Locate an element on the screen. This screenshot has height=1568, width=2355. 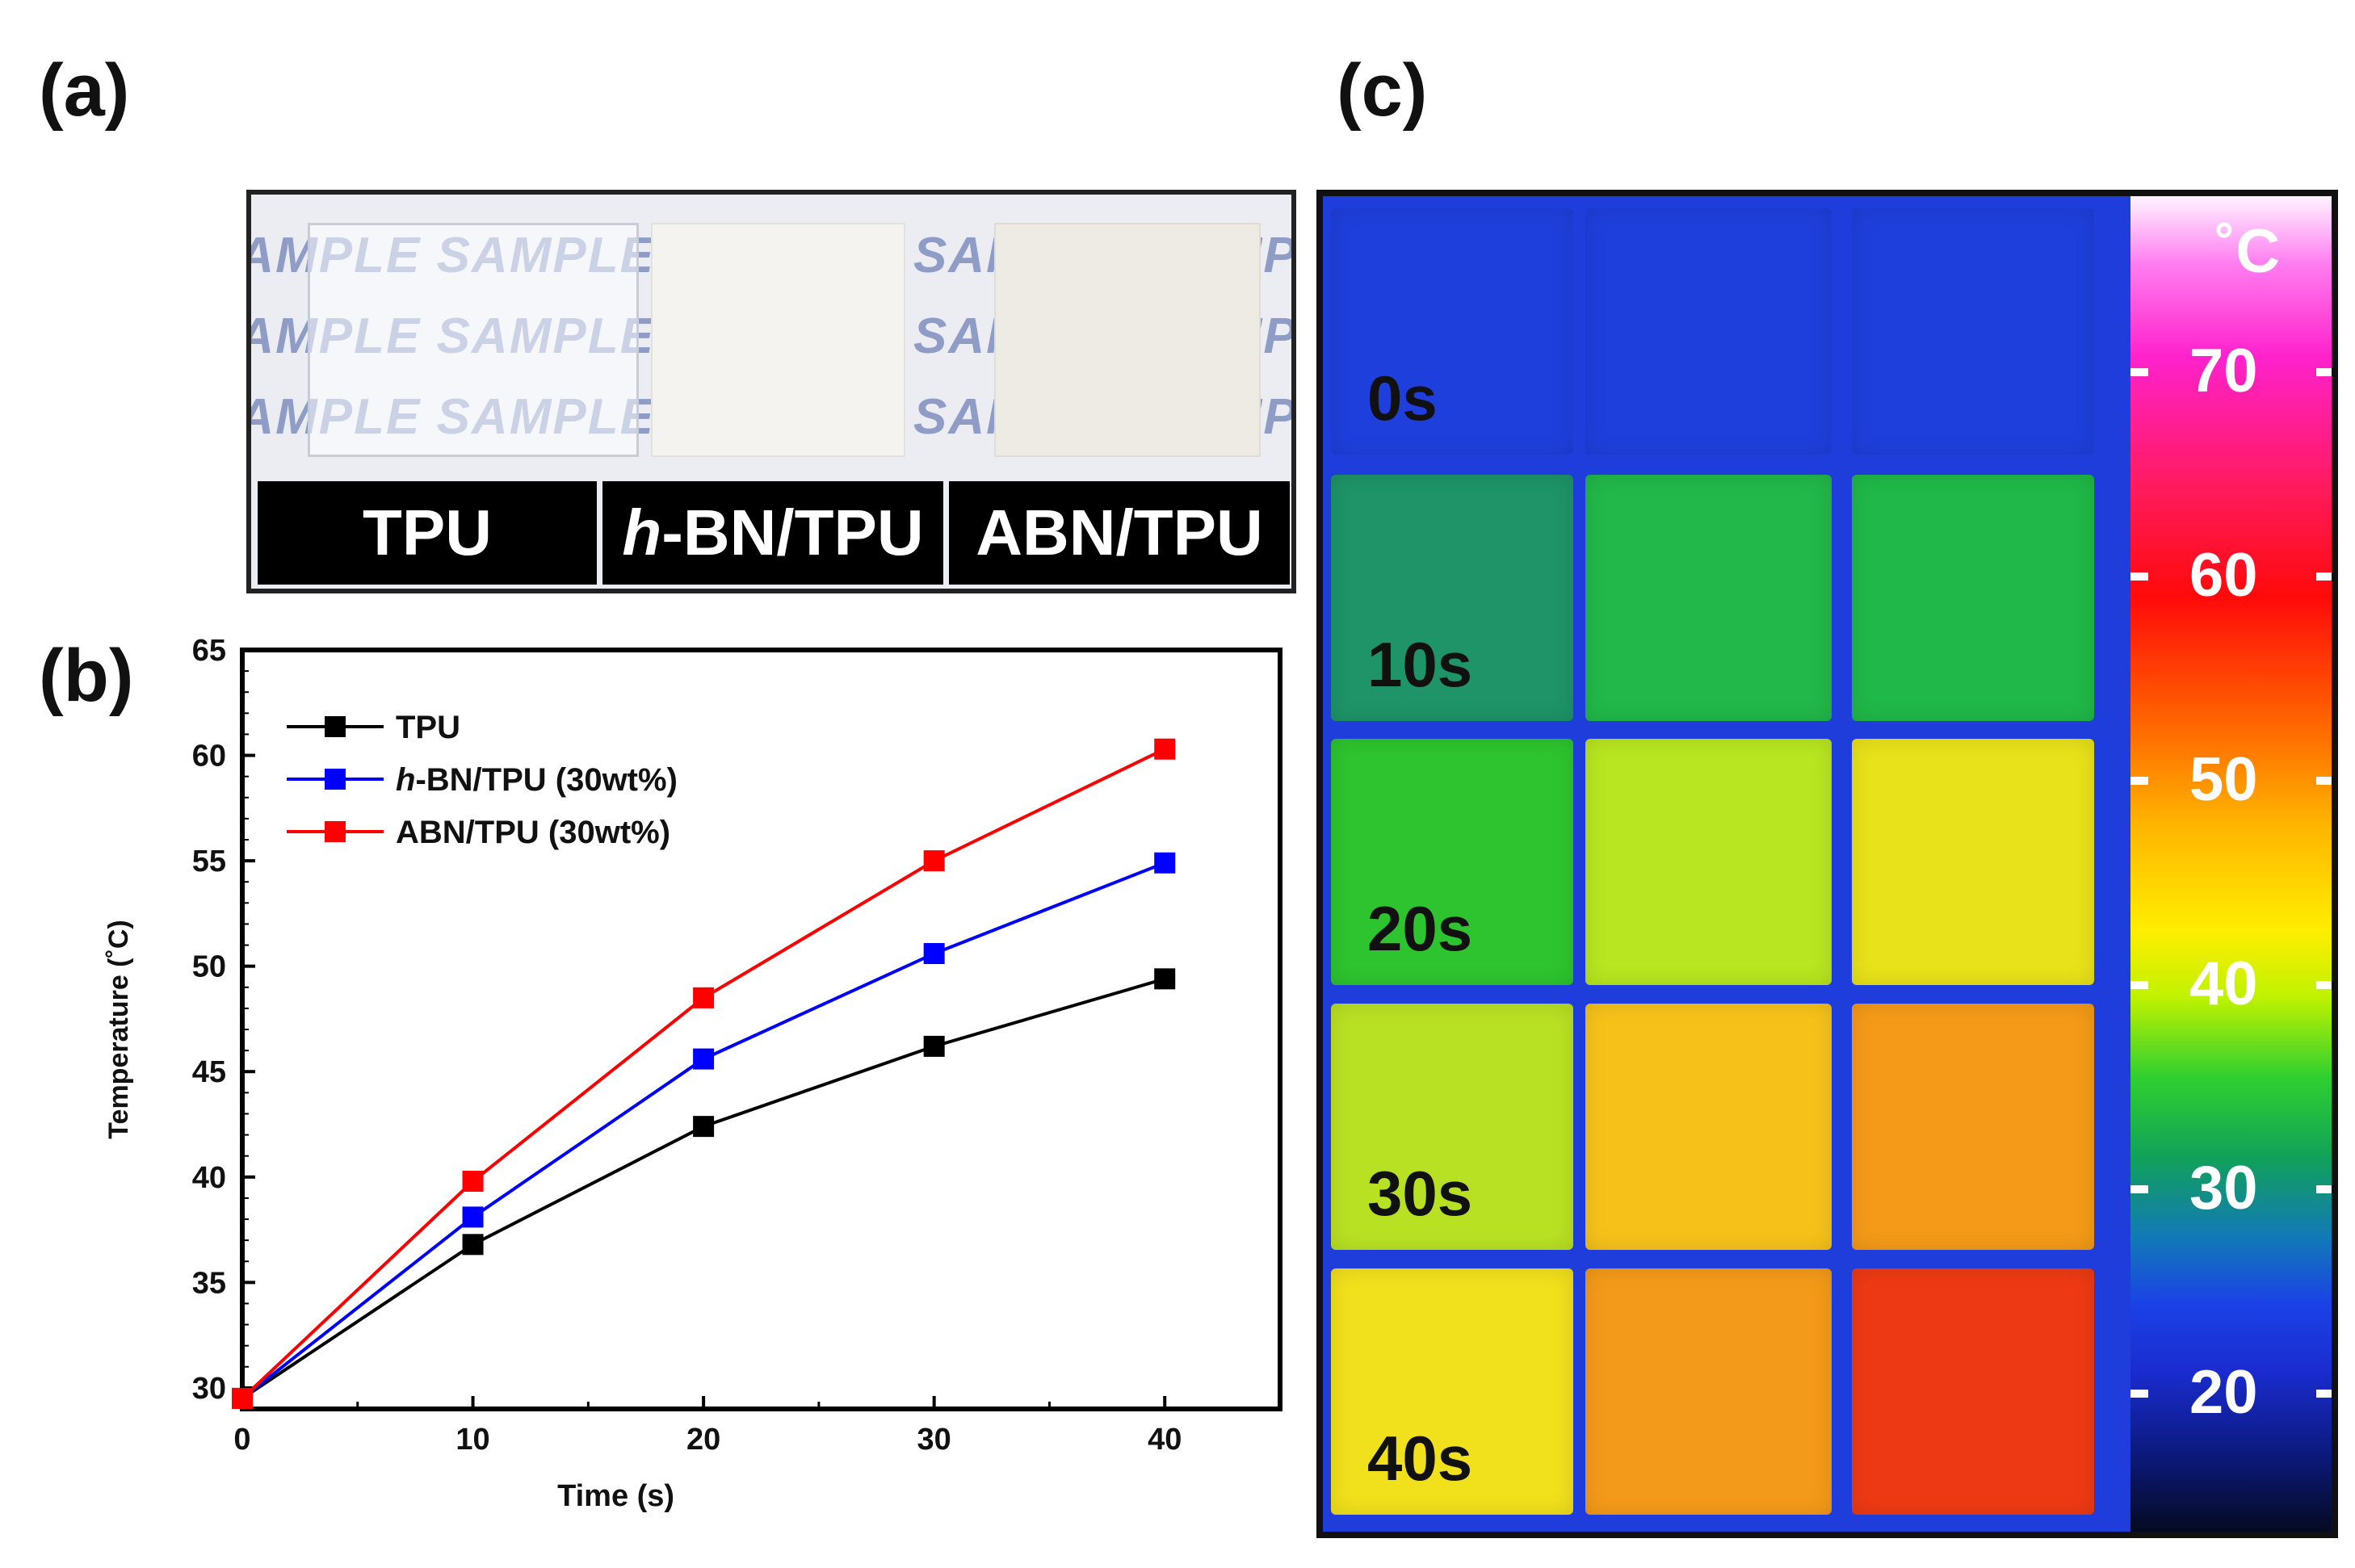
series-line is located at coordinates (703, 1188).